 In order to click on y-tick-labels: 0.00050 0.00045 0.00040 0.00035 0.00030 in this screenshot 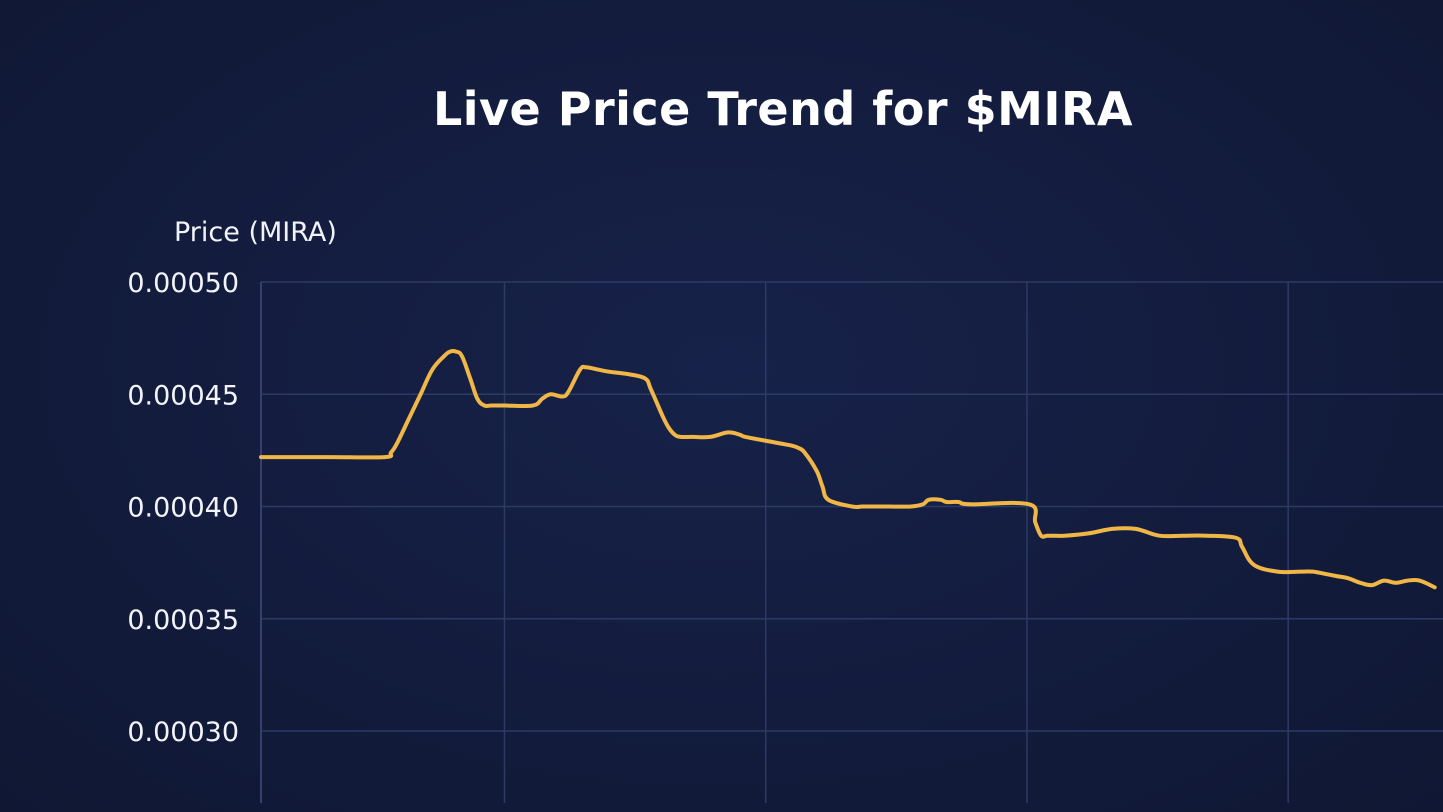, I will do `click(183, 508)`.